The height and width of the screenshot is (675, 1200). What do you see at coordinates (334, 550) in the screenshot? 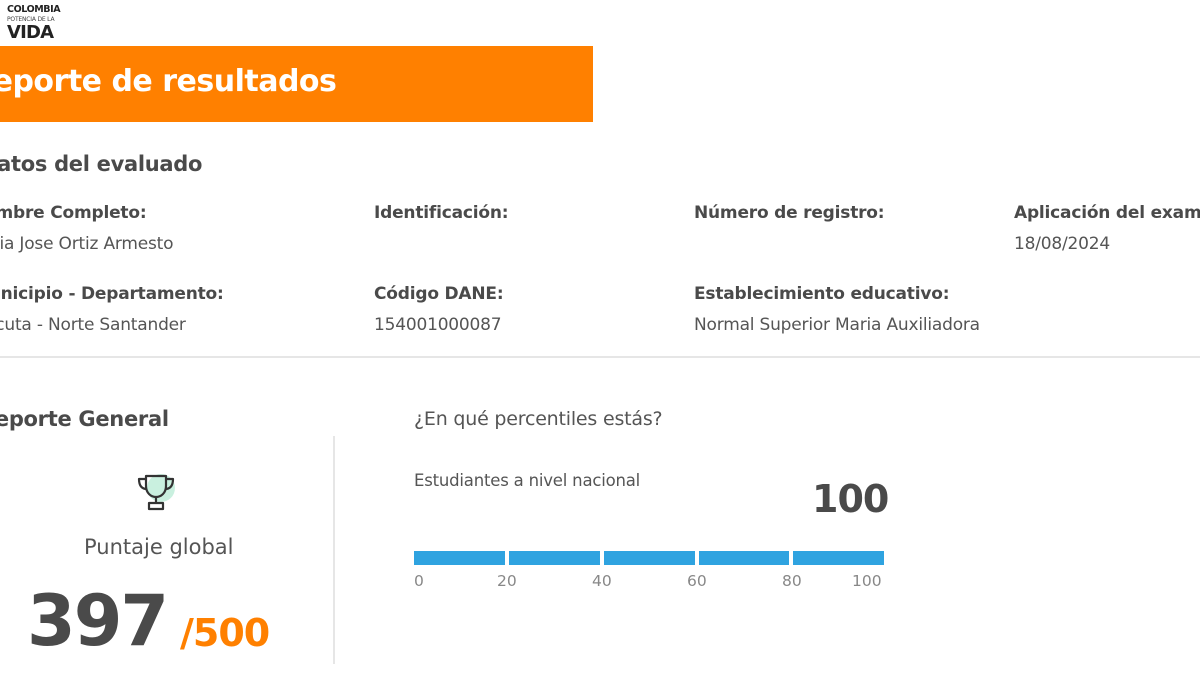
I see `vertical-divider` at bounding box center [334, 550].